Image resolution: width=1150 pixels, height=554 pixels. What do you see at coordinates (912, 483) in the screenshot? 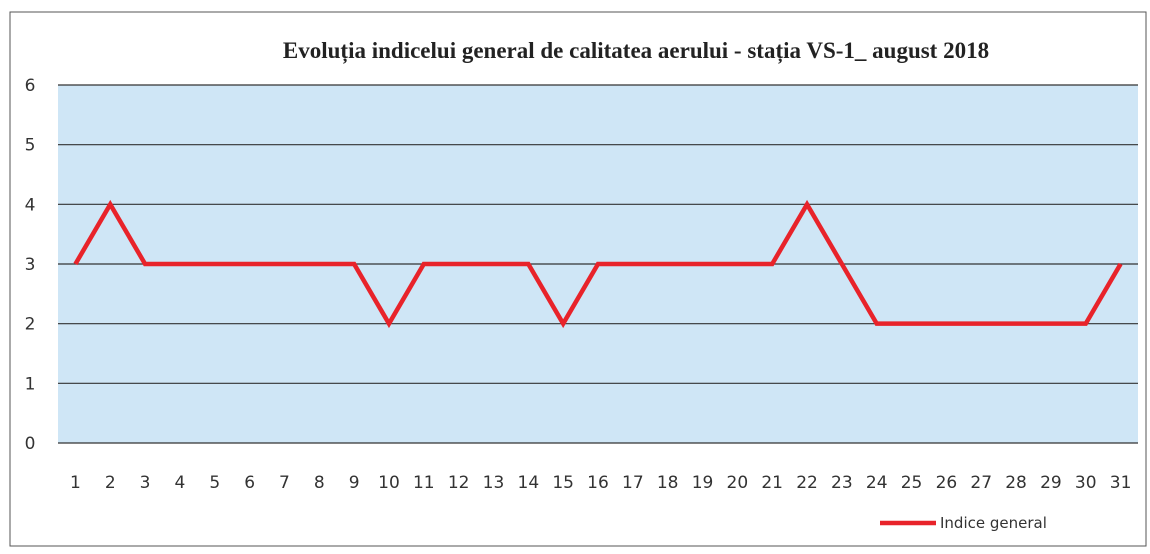
I see `x-tick-label: 25` at bounding box center [912, 483].